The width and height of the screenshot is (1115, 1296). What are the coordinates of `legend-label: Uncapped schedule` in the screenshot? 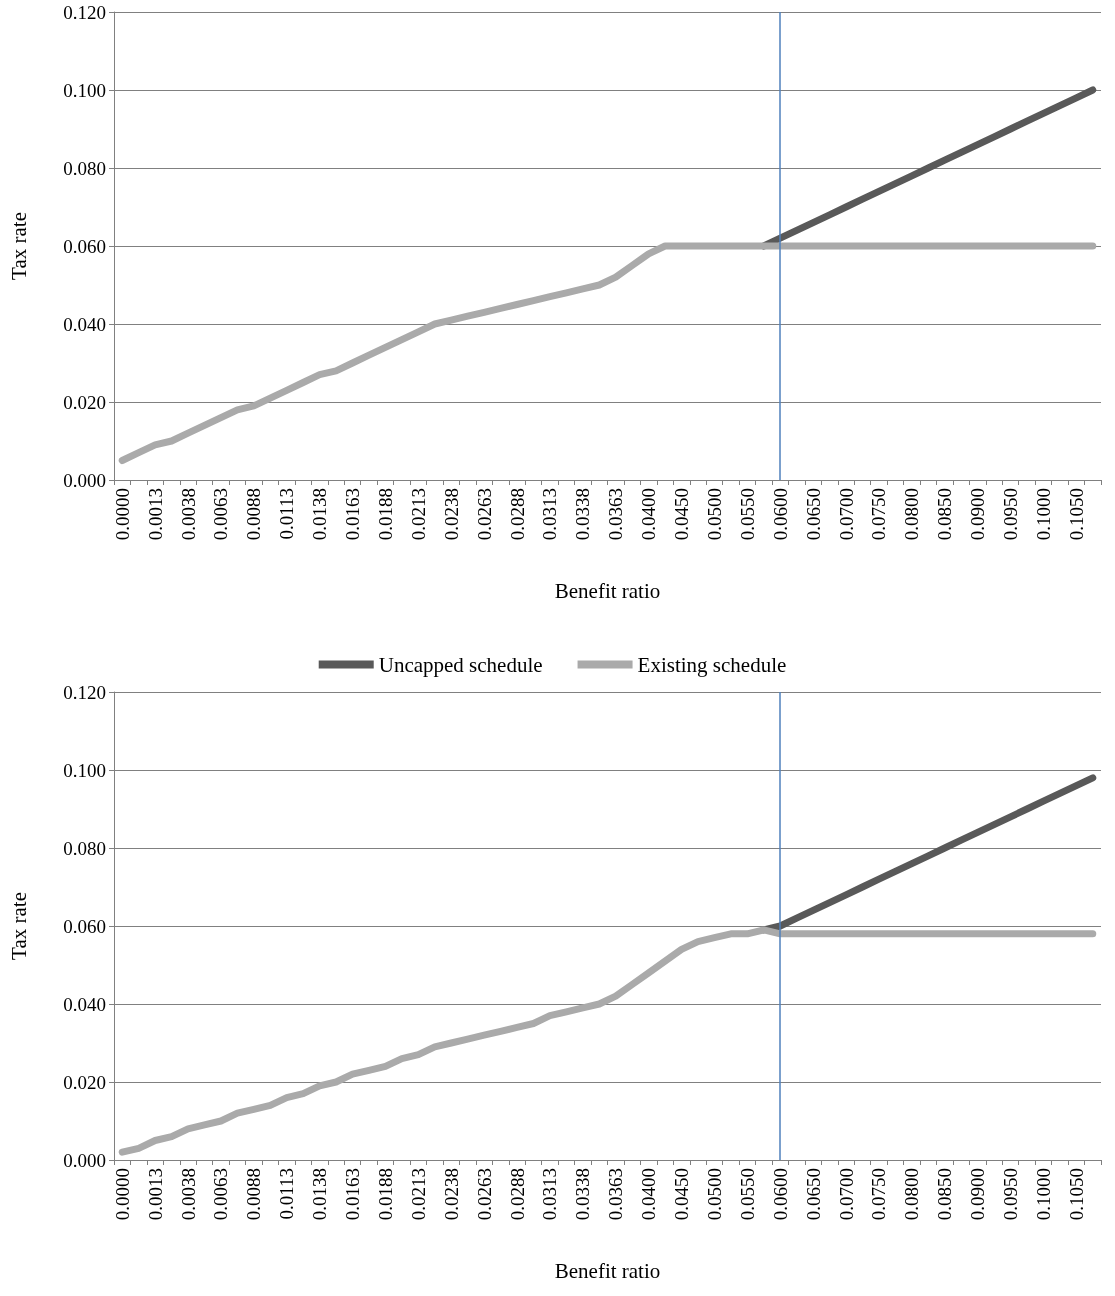 It's located at (460, 664).